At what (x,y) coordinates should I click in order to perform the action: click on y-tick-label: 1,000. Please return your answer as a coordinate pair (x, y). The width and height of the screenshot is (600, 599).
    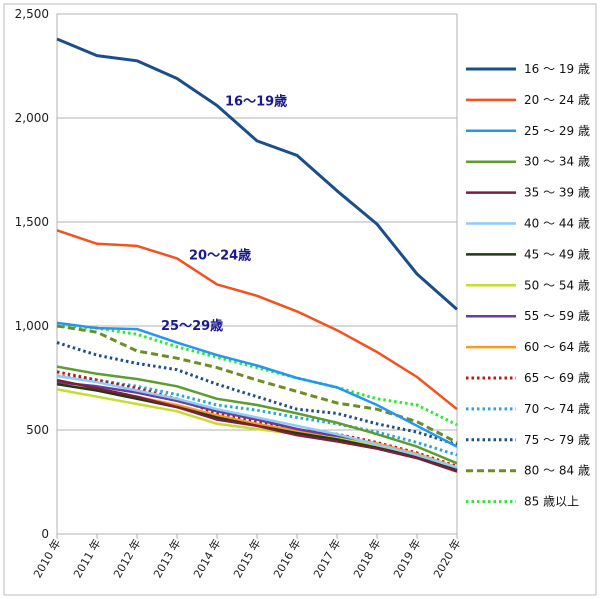
    Looking at the image, I should click on (32, 326).